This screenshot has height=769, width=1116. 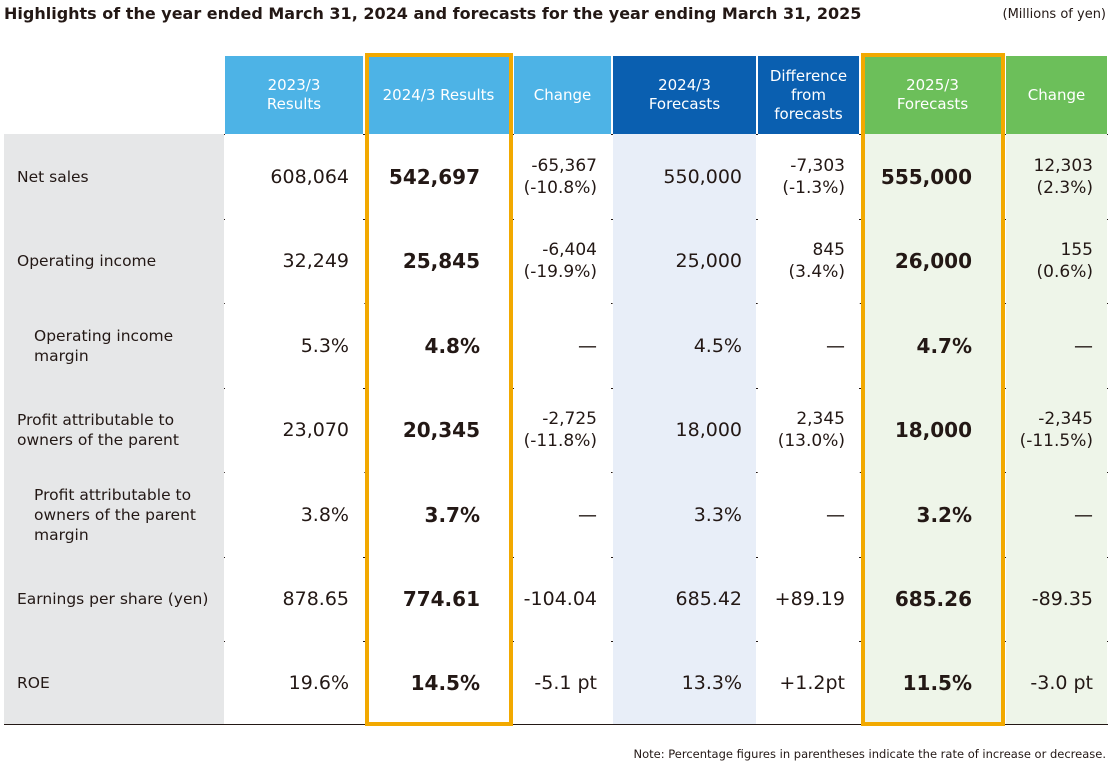 What do you see at coordinates (1056, 514) in the screenshot?
I see `cell-profit-attributable-margin-change-2025: —` at bounding box center [1056, 514].